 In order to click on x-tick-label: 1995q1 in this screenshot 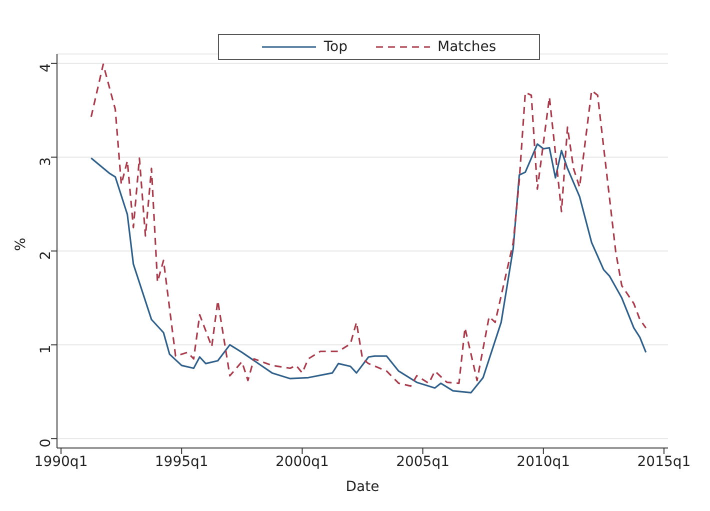, I will do `click(181, 462)`.